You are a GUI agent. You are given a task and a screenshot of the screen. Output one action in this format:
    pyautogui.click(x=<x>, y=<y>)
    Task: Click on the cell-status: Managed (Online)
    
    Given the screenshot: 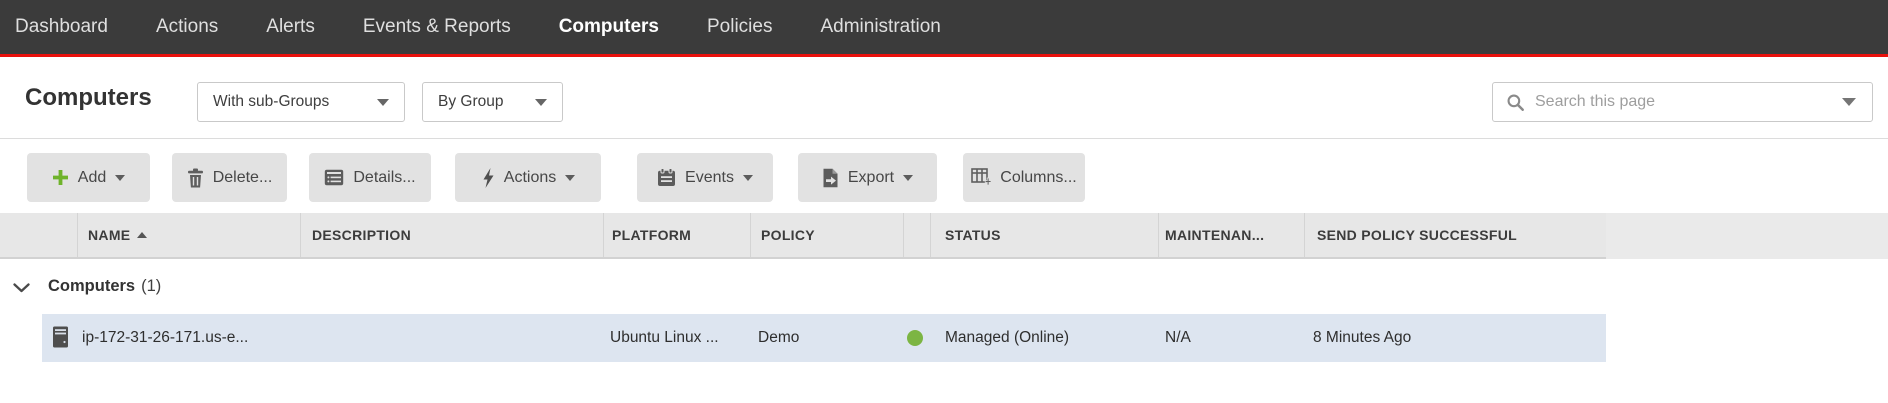 What is the action you would take?
    pyautogui.click(x=1007, y=337)
    